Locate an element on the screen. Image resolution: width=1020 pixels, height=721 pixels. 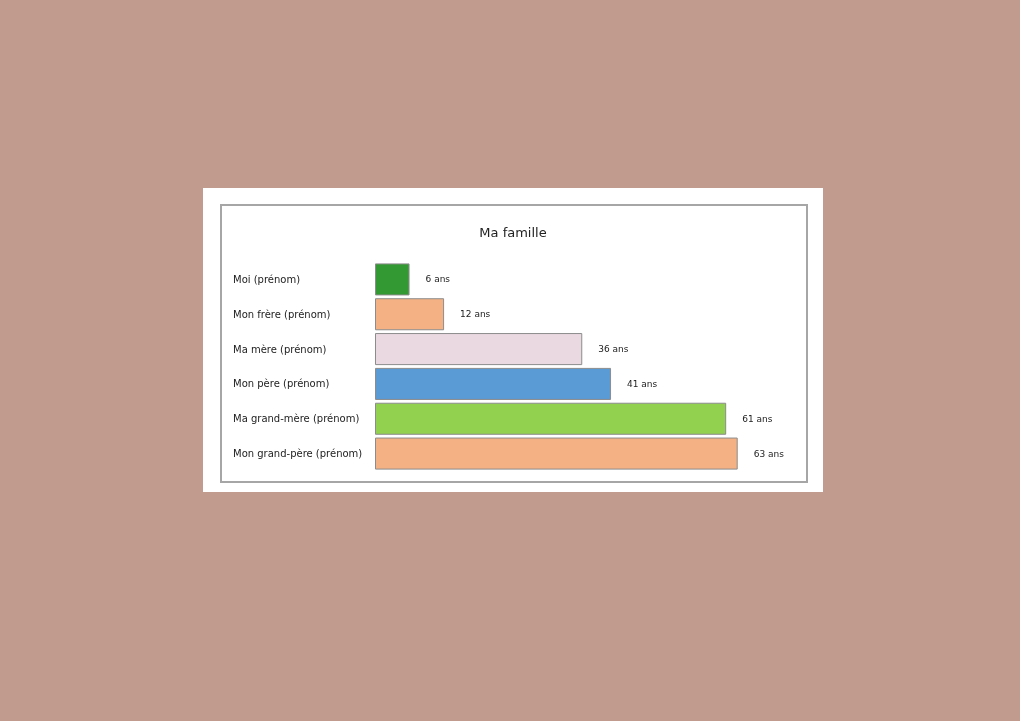
y-tick-label: Ma mère (prénom) is located at coordinates (280, 349).